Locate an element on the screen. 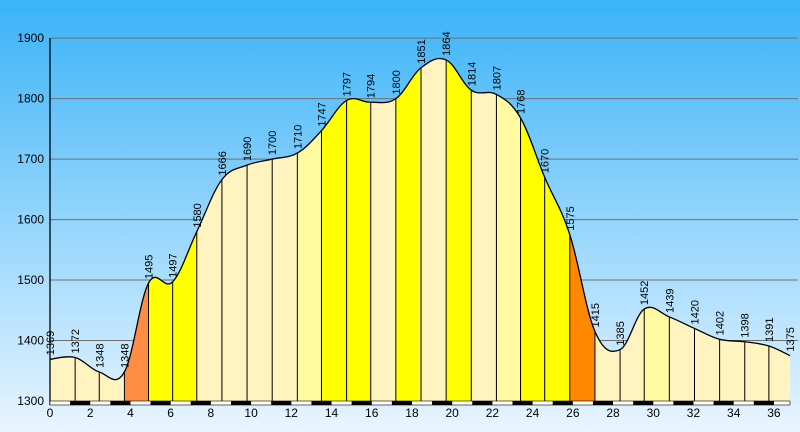 Image resolution: width=800 pixels, height=432 pixels. x-tick-label: 12 is located at coordinates (292, 413).